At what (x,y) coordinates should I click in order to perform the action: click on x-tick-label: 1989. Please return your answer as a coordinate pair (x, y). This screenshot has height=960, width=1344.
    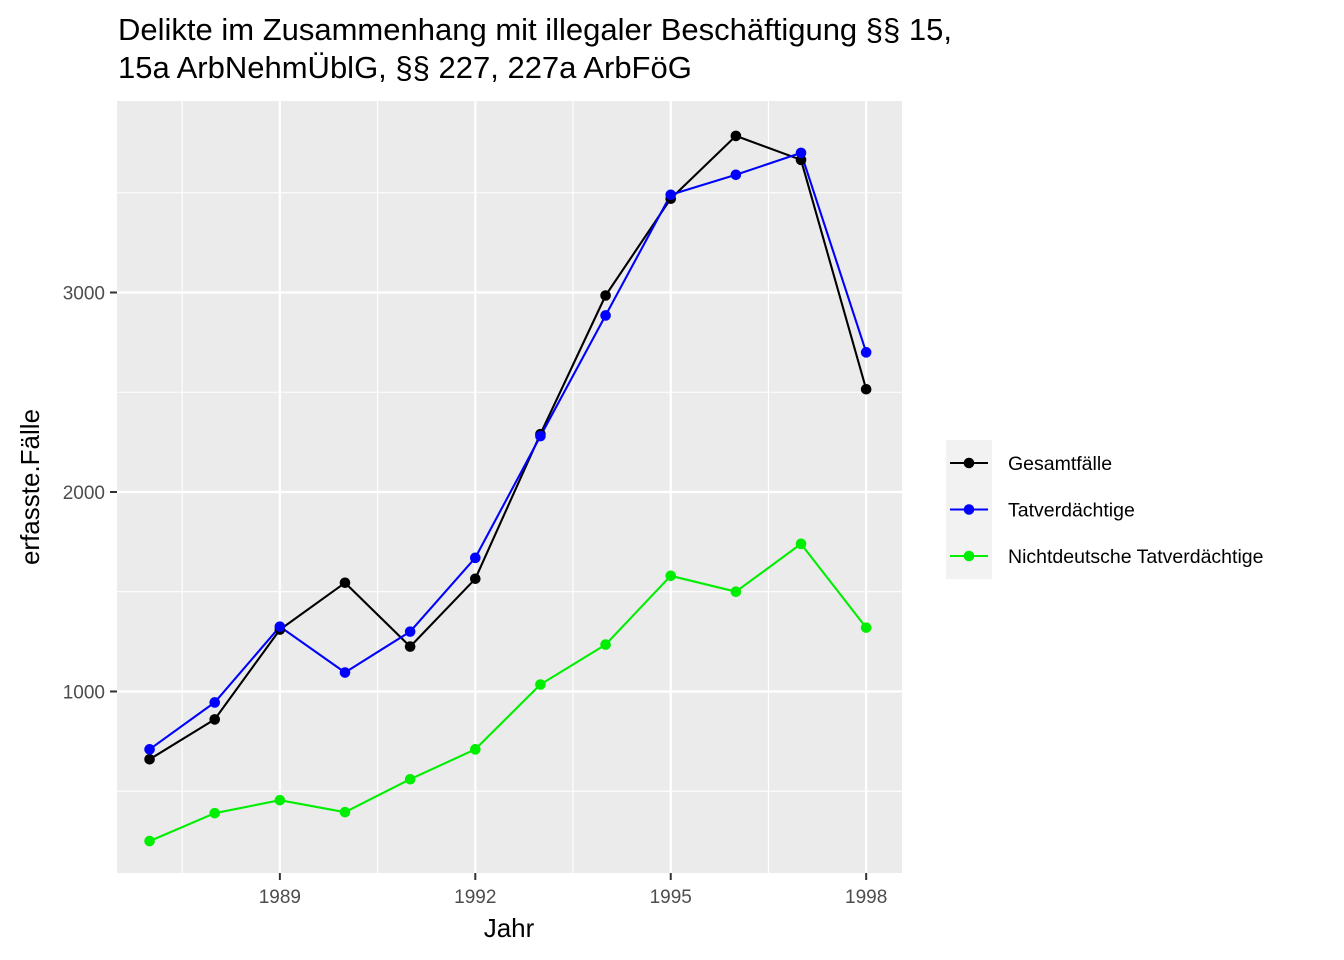
    Looking at the image, I should click on (280, 897).